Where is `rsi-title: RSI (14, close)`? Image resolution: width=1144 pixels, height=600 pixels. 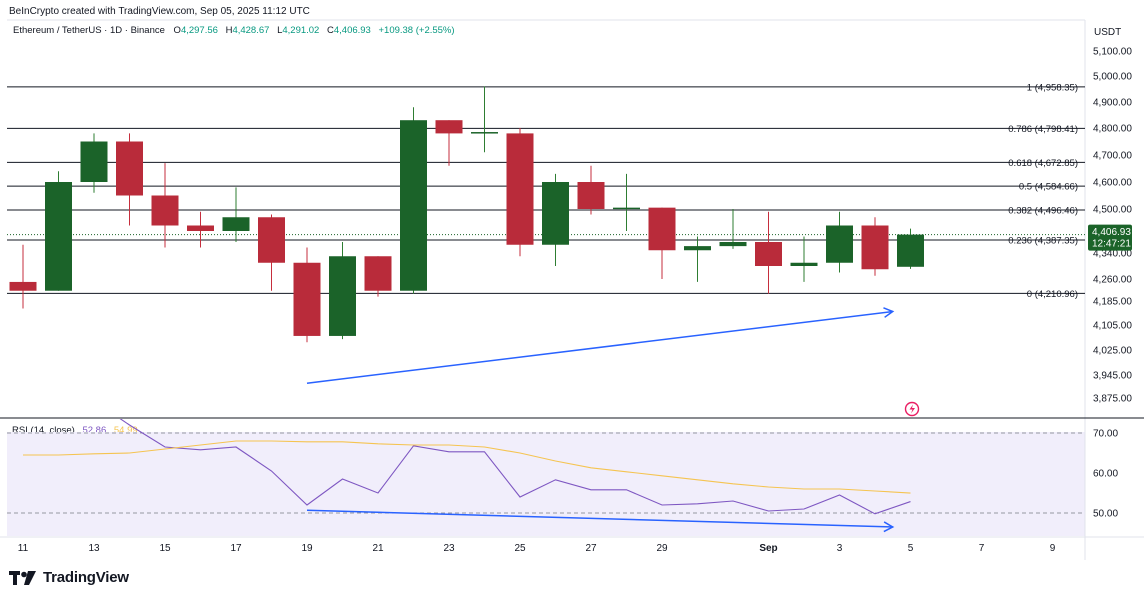 rsi-title: RSI (14, close) is located at coordinates (43, 430).